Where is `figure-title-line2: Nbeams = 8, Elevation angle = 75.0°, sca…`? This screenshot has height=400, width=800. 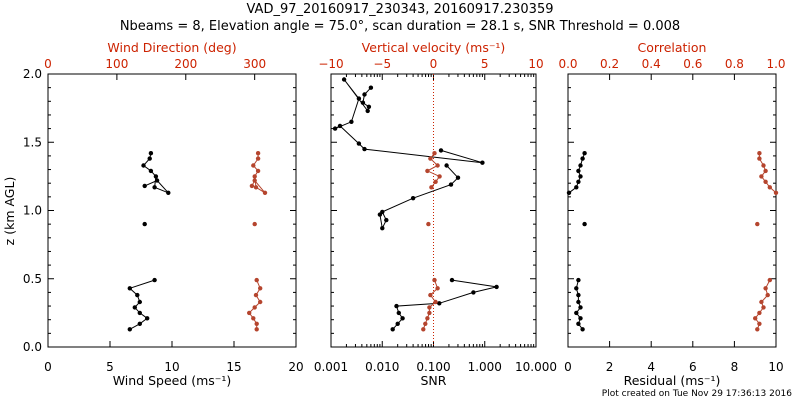 figure-title-line2: Nbeams = 8, Elevation angle = 75.0°, sca… is located at coordinates (400, 26).